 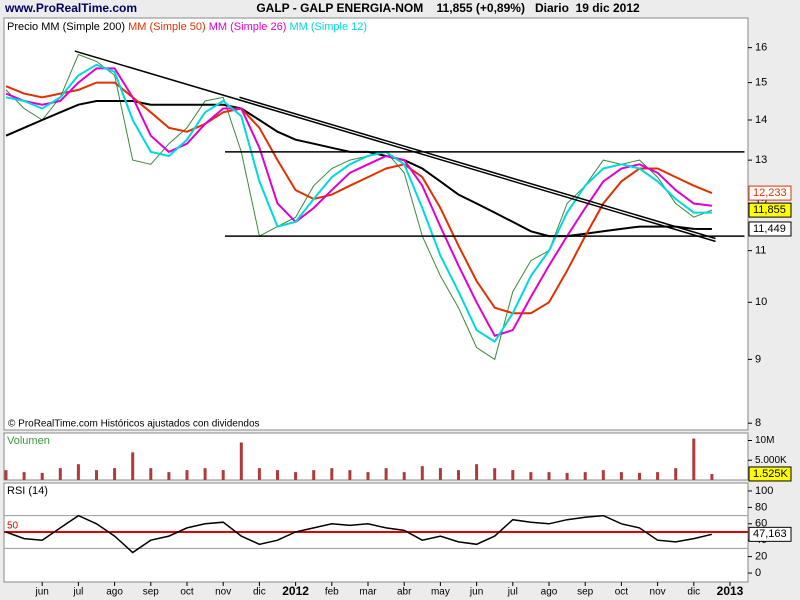 What do you see at coordinates (761, 557) in the screenshot?
I see `y-tick-label: 20` at bounding box center [761, 557].